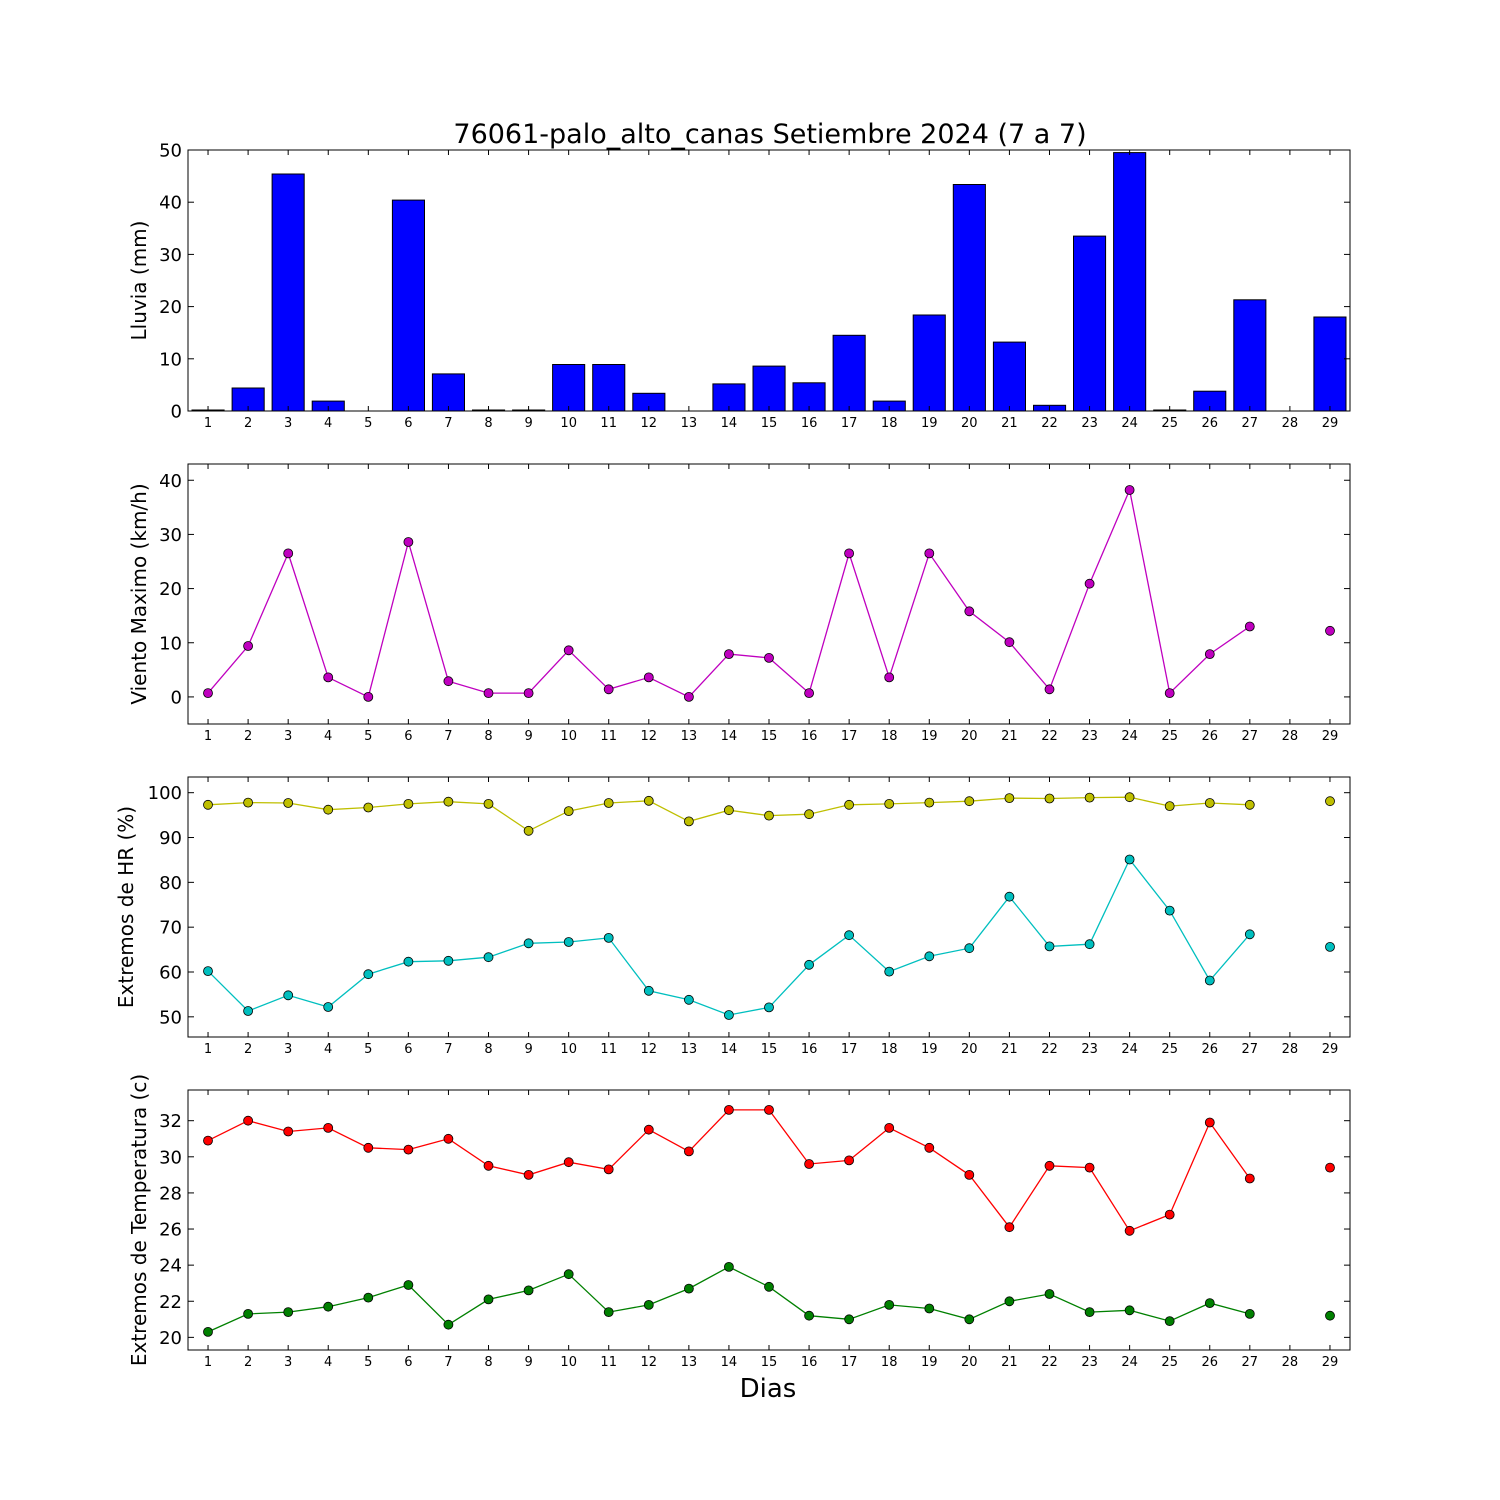 The height and width of the screenshot is (1500, 1500). I want to click on wind-xtick-label-2: 2, so click(248, 736).